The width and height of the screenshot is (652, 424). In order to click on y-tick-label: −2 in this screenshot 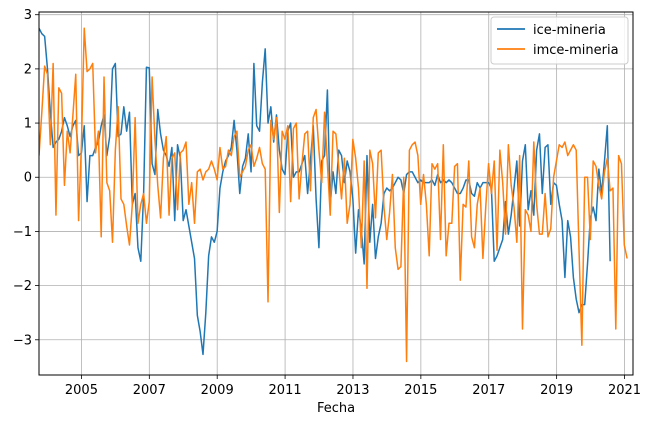, I will do `click(22, 286)`.